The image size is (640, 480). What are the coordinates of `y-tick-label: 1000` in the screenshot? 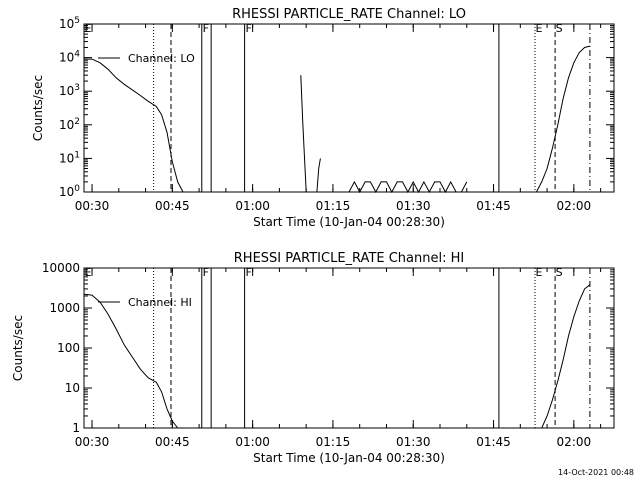 It's located at (64, 308).